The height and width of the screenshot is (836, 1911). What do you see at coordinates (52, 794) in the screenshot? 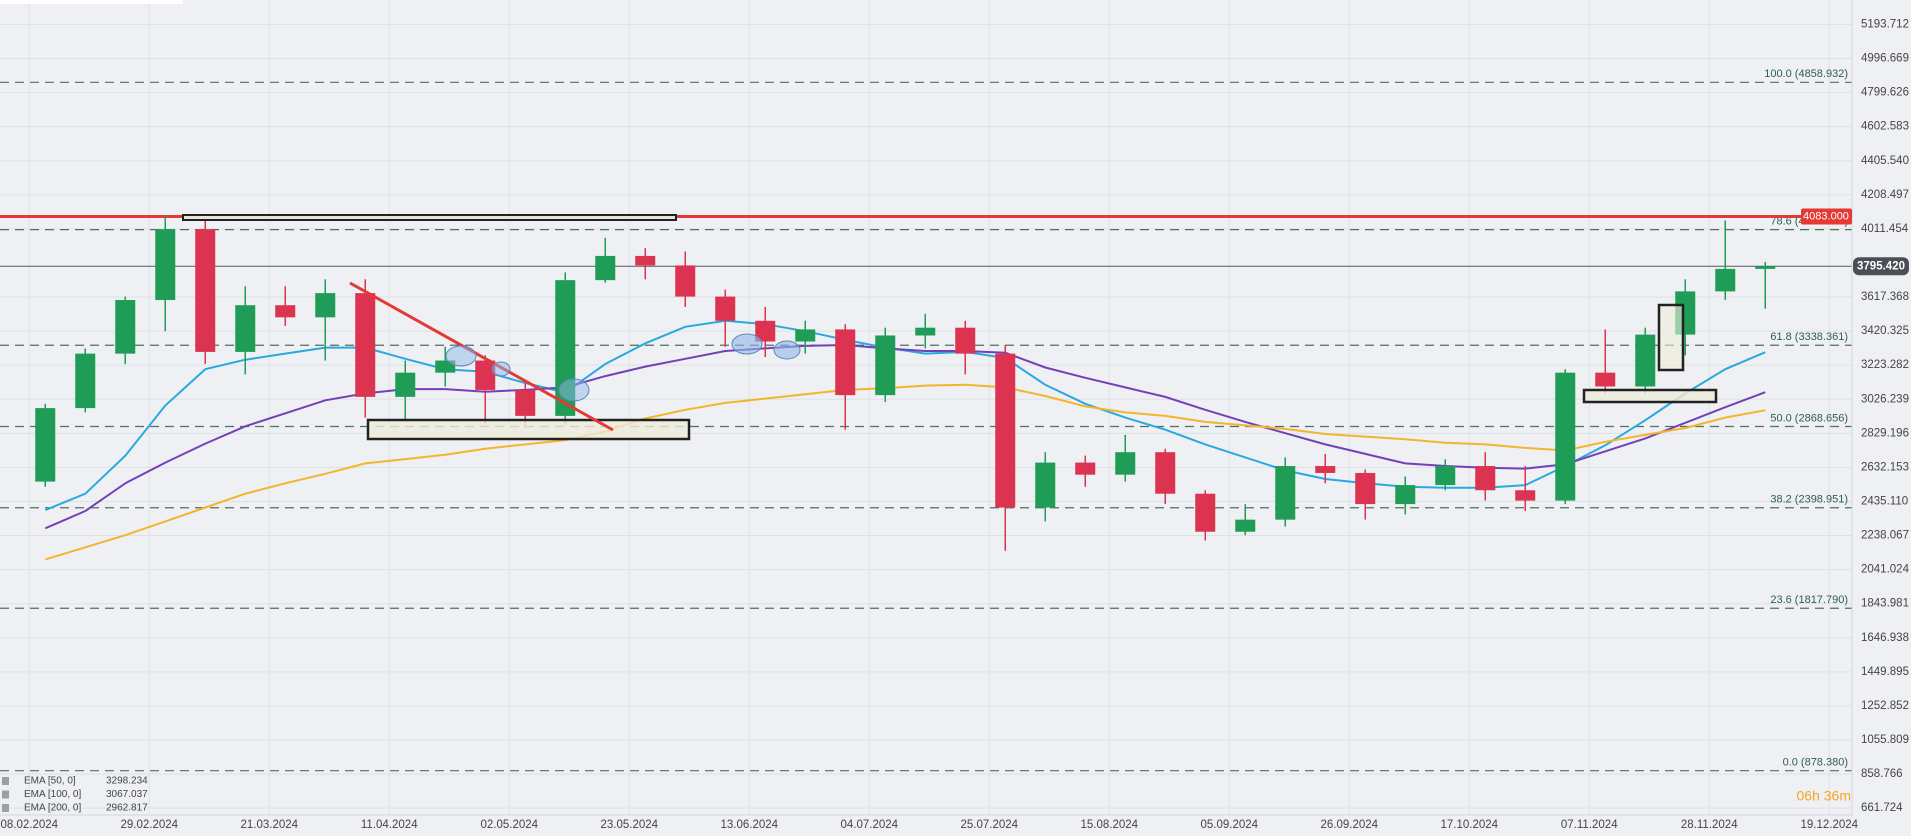
I see `legend-name: EMA [100, 0]` at bounding box center [52, 794].